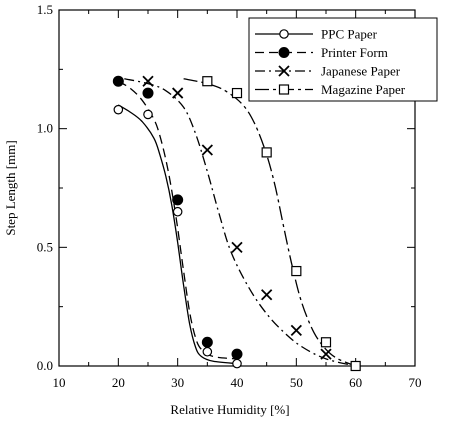 This screenshot has height=427, width=450. I want to click on legend-label-printer-form: Printer Form, so click(354, 52).